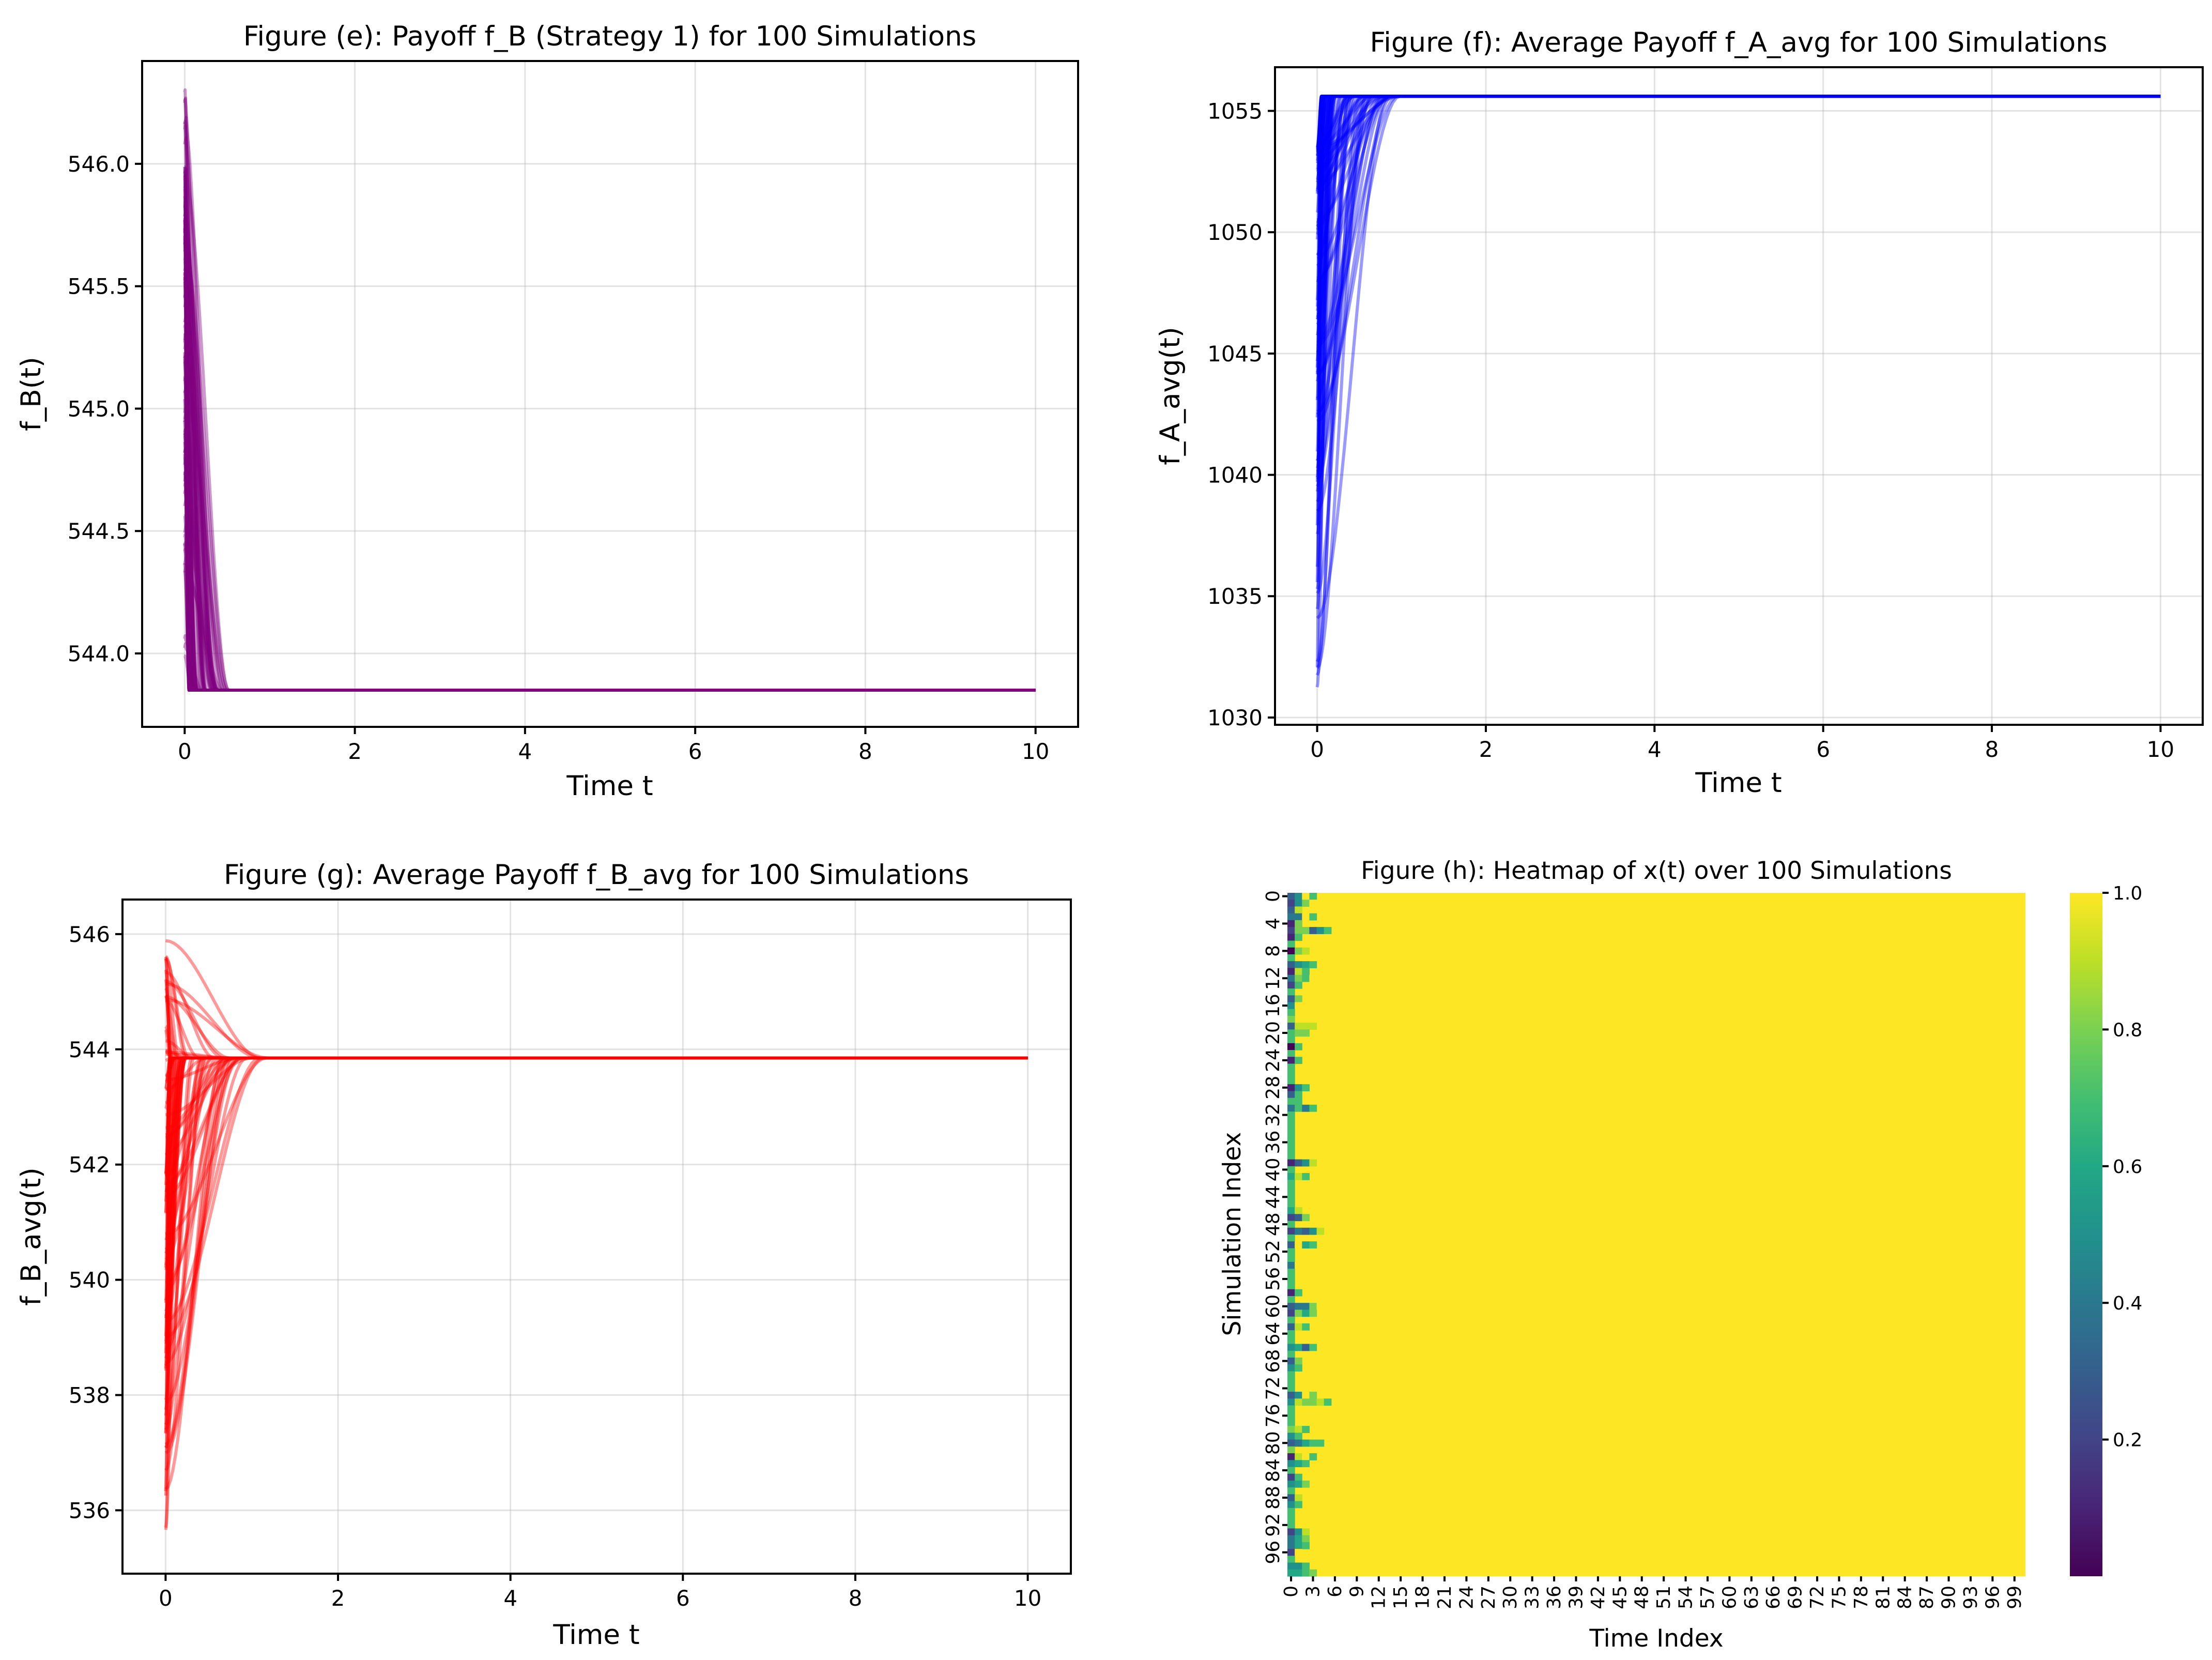 The image size is (2212, 1660). What do you see at coordinates (1839, 1597) in the screenshot?
I see `heatmap-xtick-label: 75` at bounding box center [1839, 1597].